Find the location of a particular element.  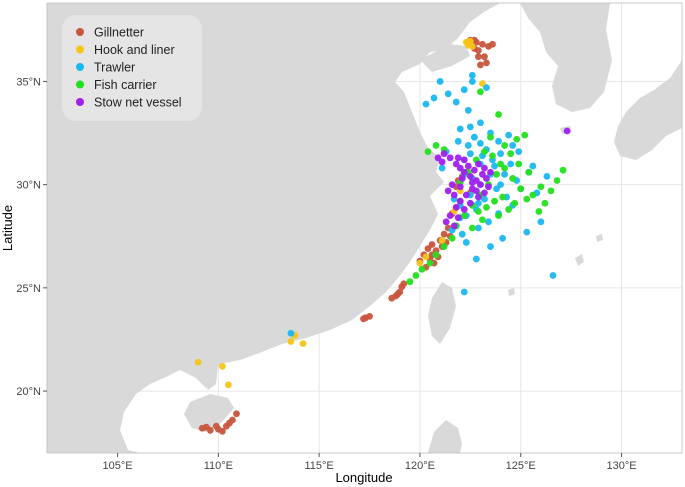

legend-key-hook-and-liner is located at coordinates (80, 49).